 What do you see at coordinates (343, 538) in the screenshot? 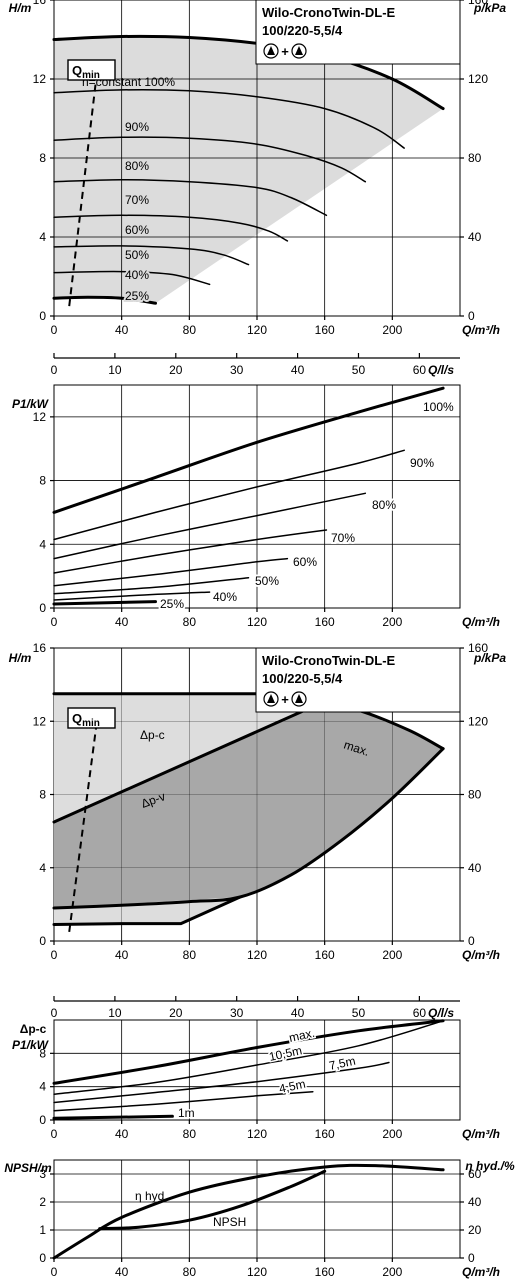
I see `power-curve-label: 70%` at bounding box center [343, 538].